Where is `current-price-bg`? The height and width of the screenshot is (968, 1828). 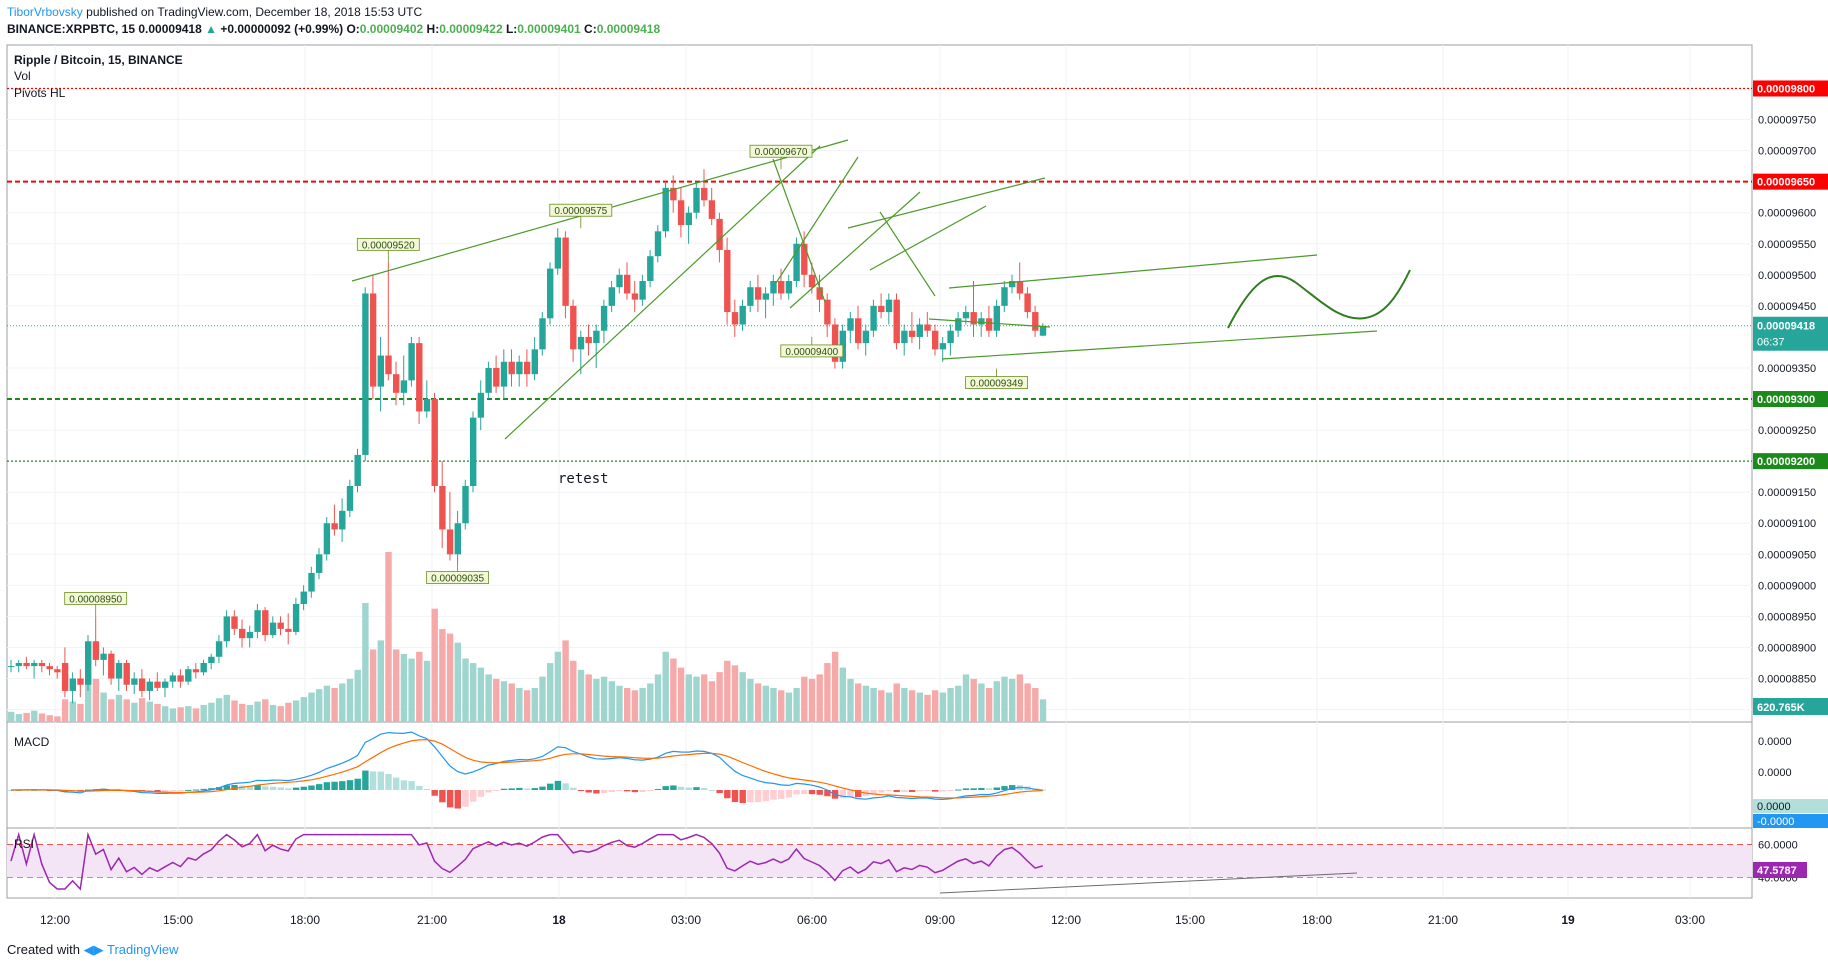
current-price-bg is located at coordinates (1790, 333).